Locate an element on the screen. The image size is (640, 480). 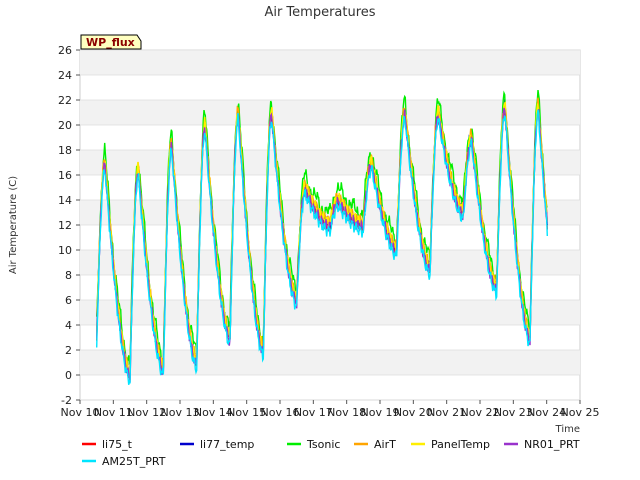
x-tick-label: Nov 10 is located at coordinates (80, 412).